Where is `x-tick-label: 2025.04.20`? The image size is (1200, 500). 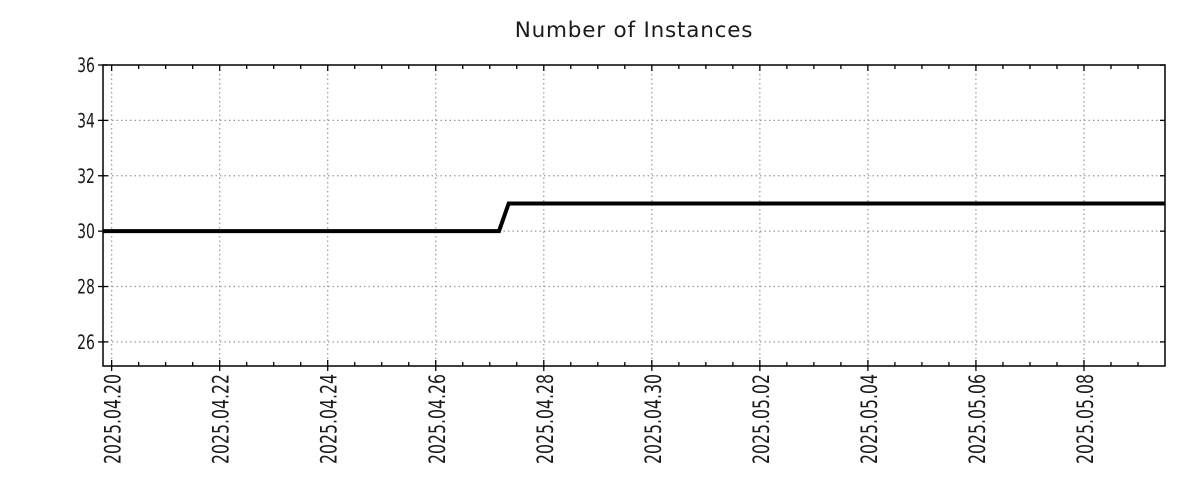
x-tick-label: 2025.04.20 is located at coordinates (113, 419).